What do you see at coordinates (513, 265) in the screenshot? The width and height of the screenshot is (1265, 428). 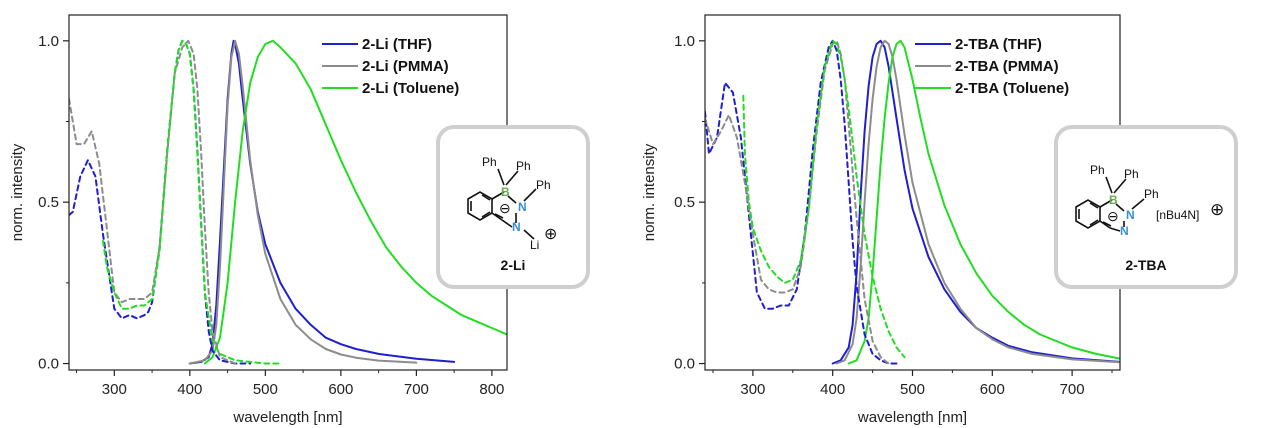 I see `inset-label-2-li: 2-Li` at bounding box center [513, 265].